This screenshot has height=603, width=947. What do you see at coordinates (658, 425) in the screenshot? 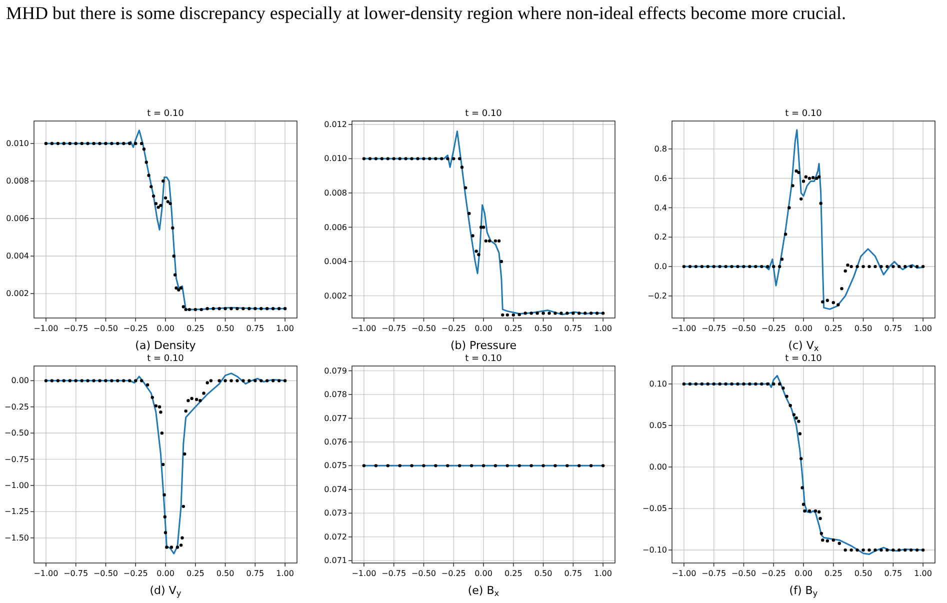
I see `y-tick-label: 0.05` at bounding box center [658, 425].